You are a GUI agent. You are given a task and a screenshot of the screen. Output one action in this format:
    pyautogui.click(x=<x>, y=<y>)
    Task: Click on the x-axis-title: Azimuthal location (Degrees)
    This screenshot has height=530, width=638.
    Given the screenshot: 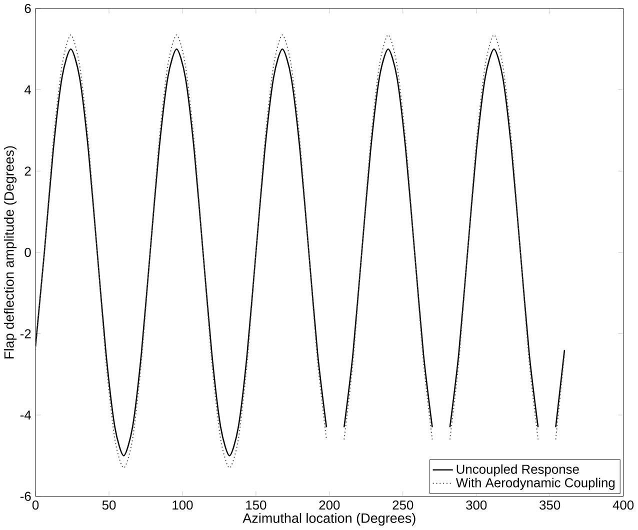 What is the action you would take?
    pyautogui.click(x=329, y=519)
    